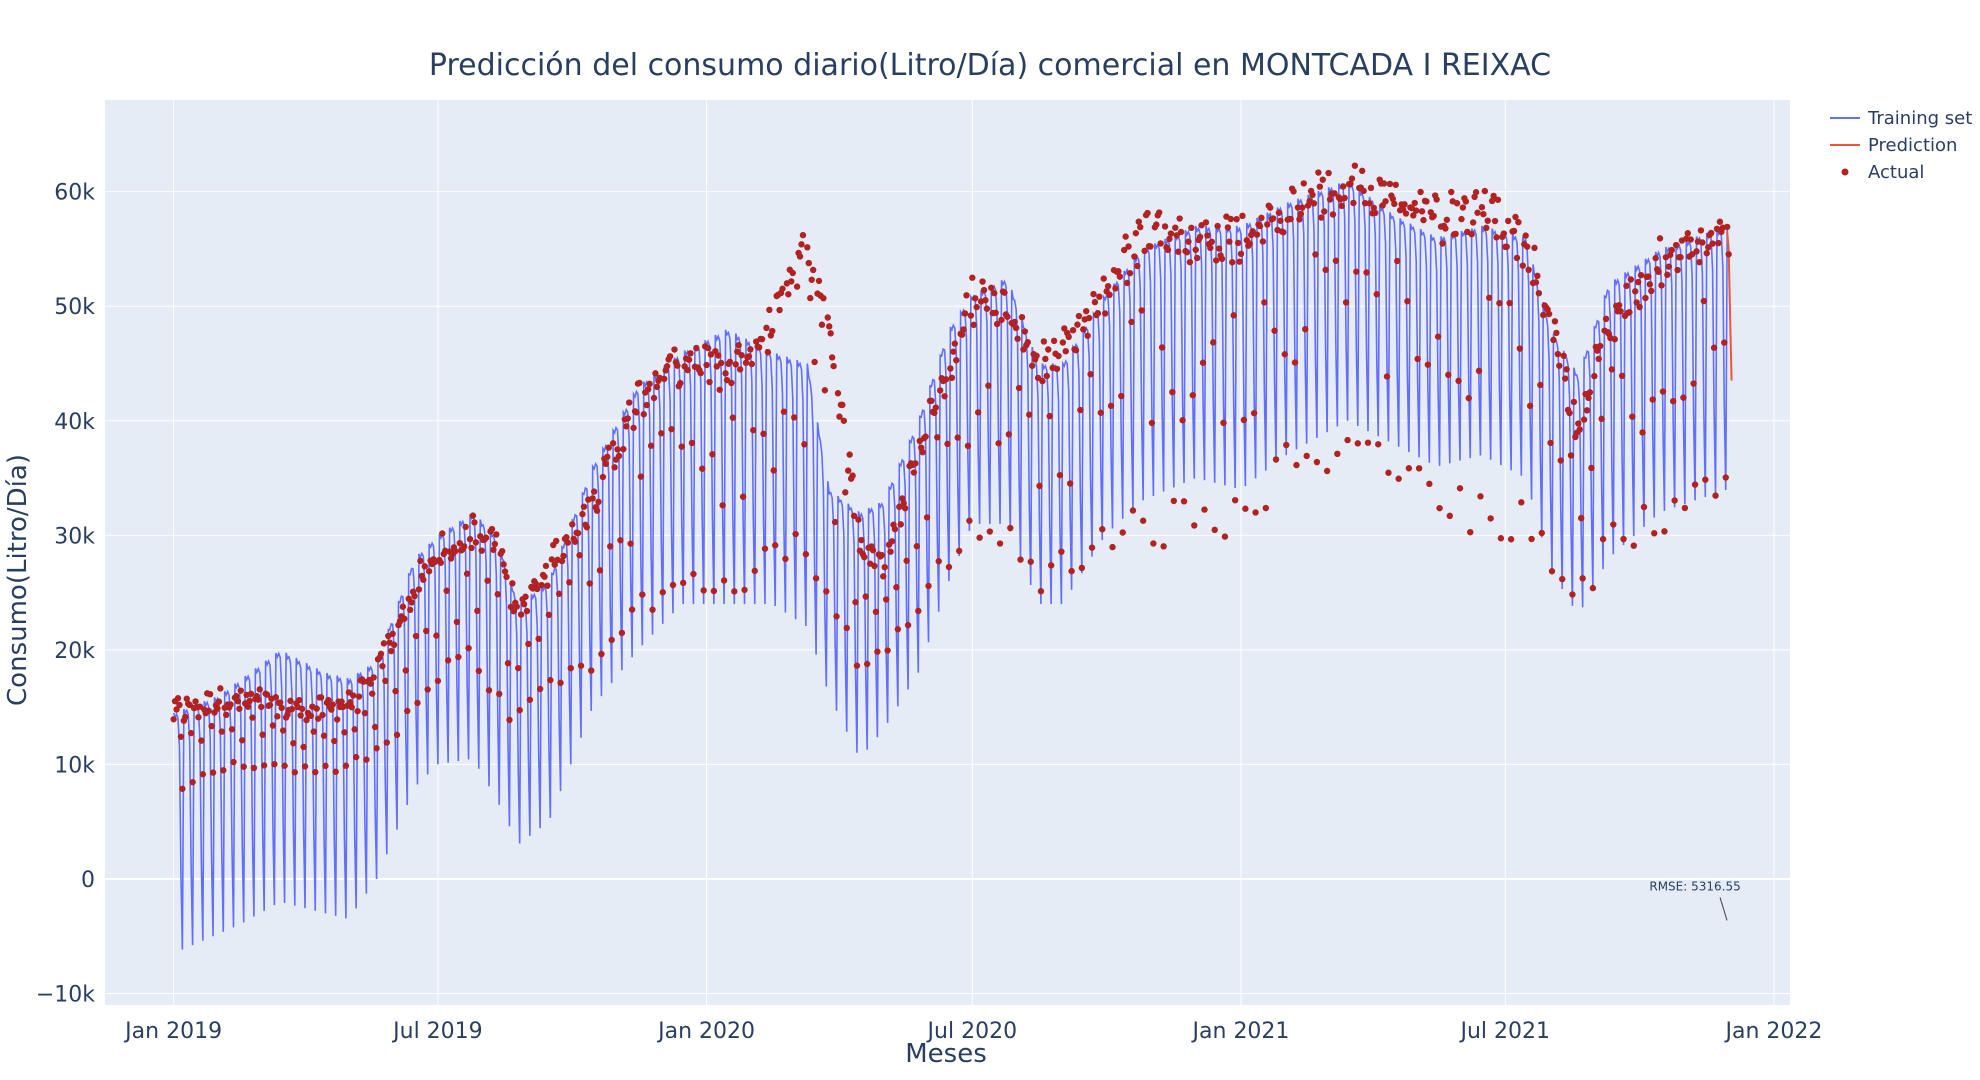 This screenshot has height=1080, width=1980. I want to click on x-tick-label: Jan 2019, so click(172, 1031).